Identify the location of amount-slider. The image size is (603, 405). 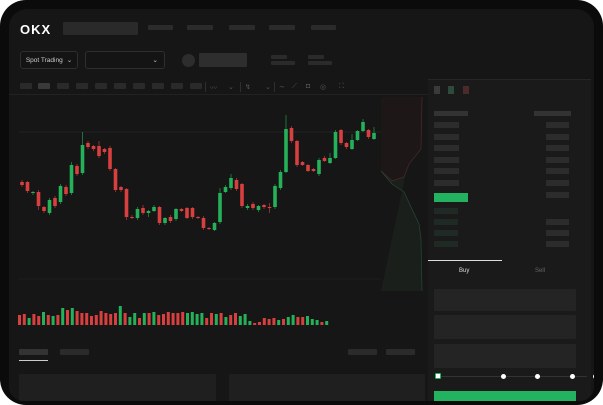
(514, 376).